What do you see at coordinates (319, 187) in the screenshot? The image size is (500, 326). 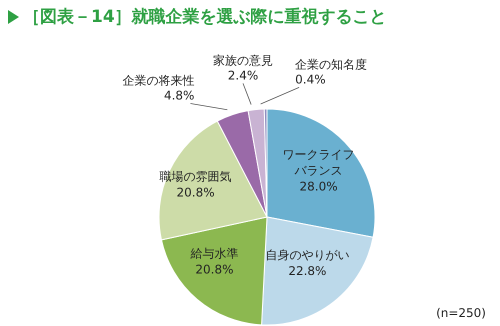 I see `data-label: 28.0%` at bounding box center [319, 187].